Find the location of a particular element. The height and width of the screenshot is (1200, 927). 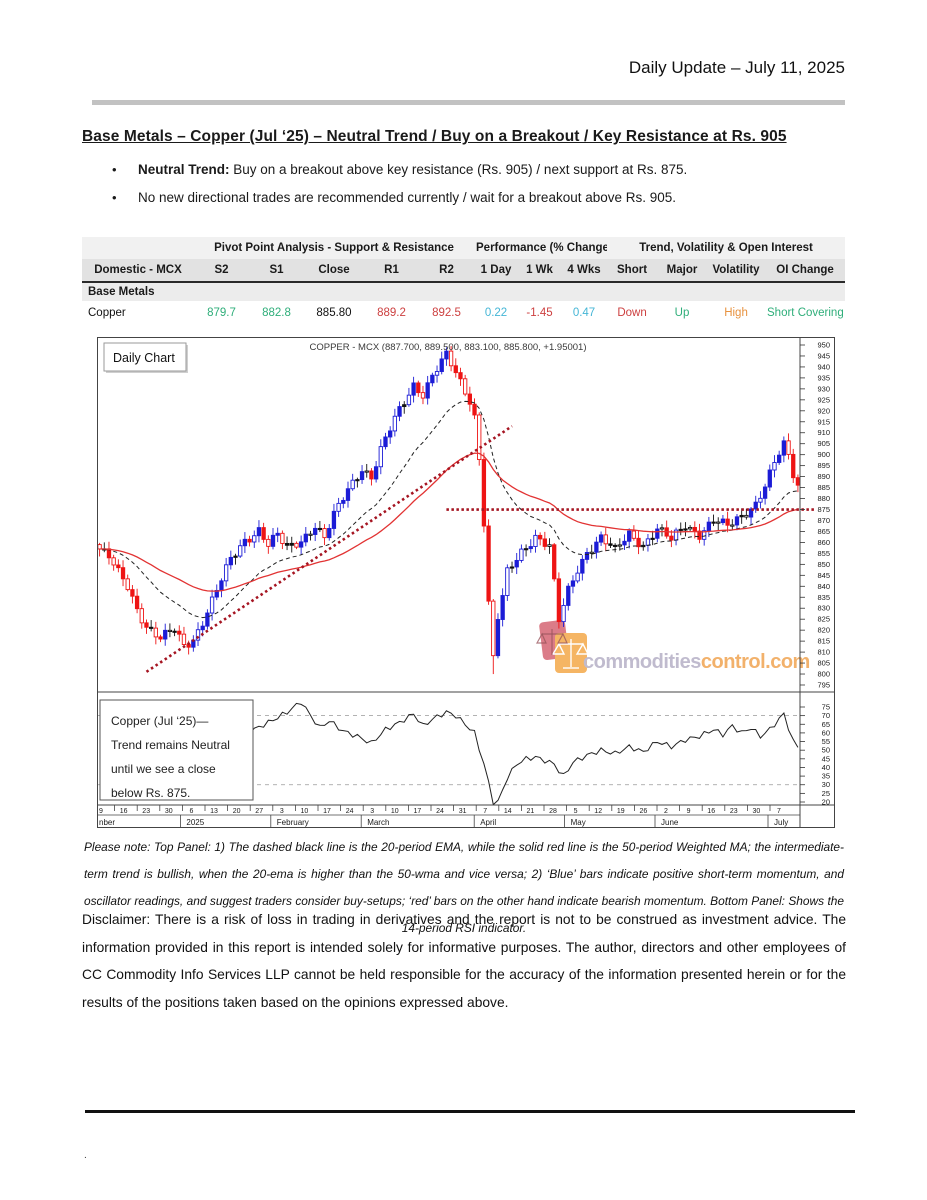

y-tick-label: 930 is located at coordinates (823, 388).